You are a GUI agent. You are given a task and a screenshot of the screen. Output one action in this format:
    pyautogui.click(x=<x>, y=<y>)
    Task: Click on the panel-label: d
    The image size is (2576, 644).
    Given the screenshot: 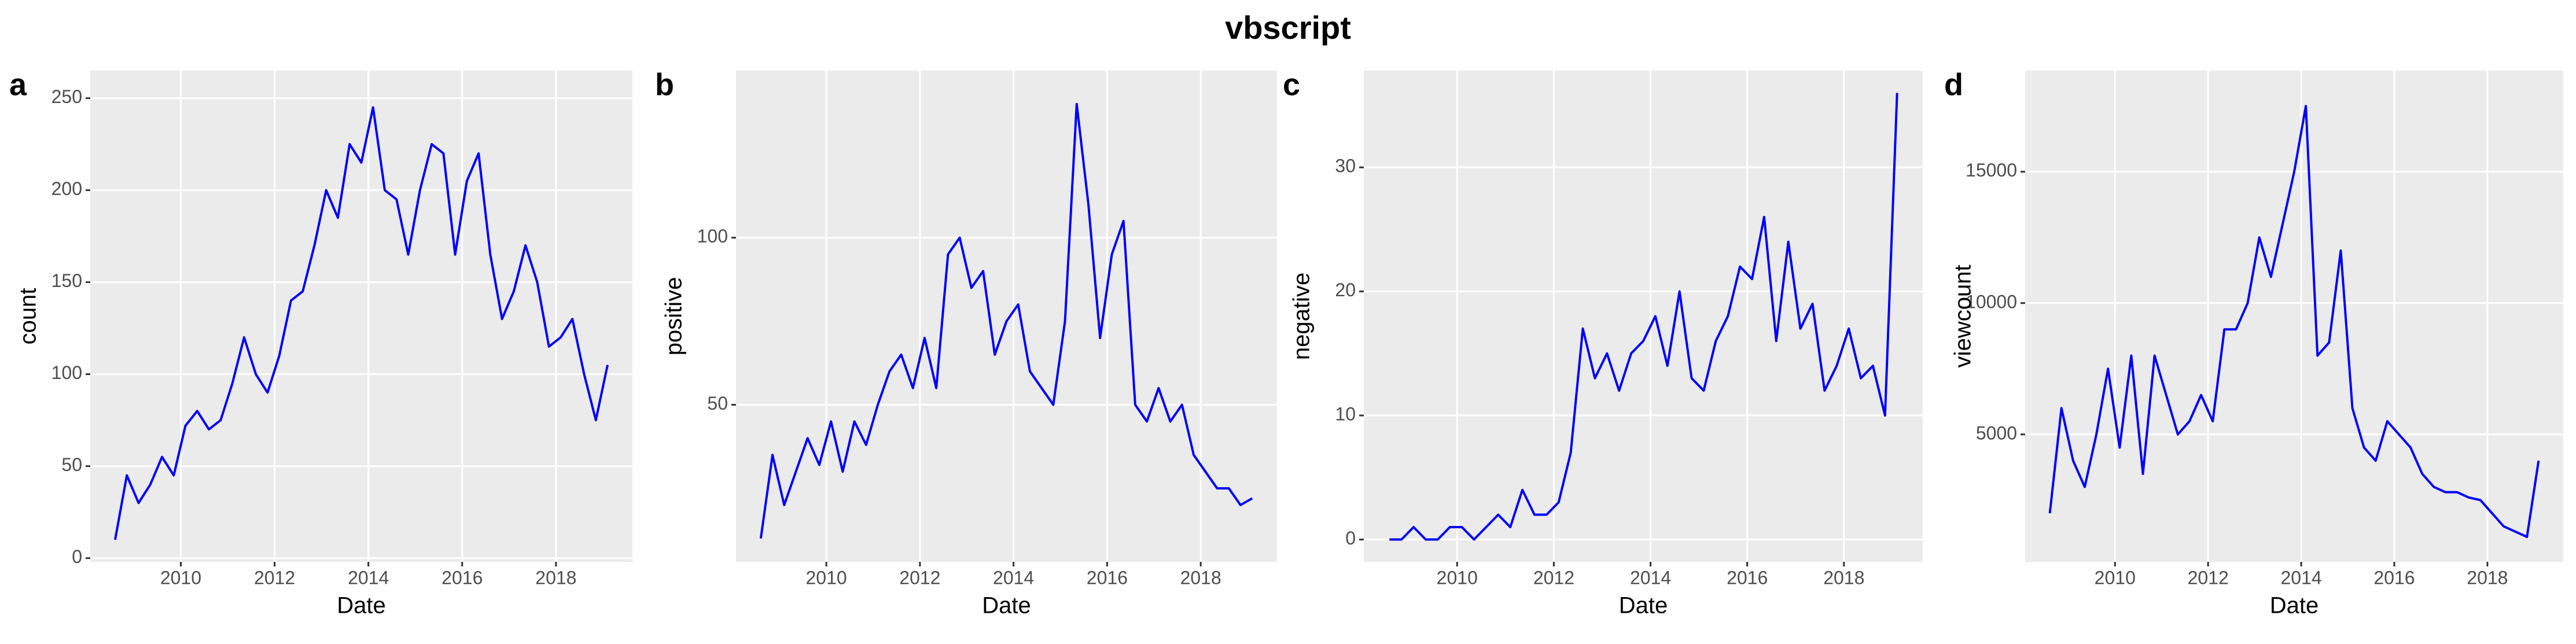 What is the action you would take?
    pyautogui.click(x=1953, y=84)
    